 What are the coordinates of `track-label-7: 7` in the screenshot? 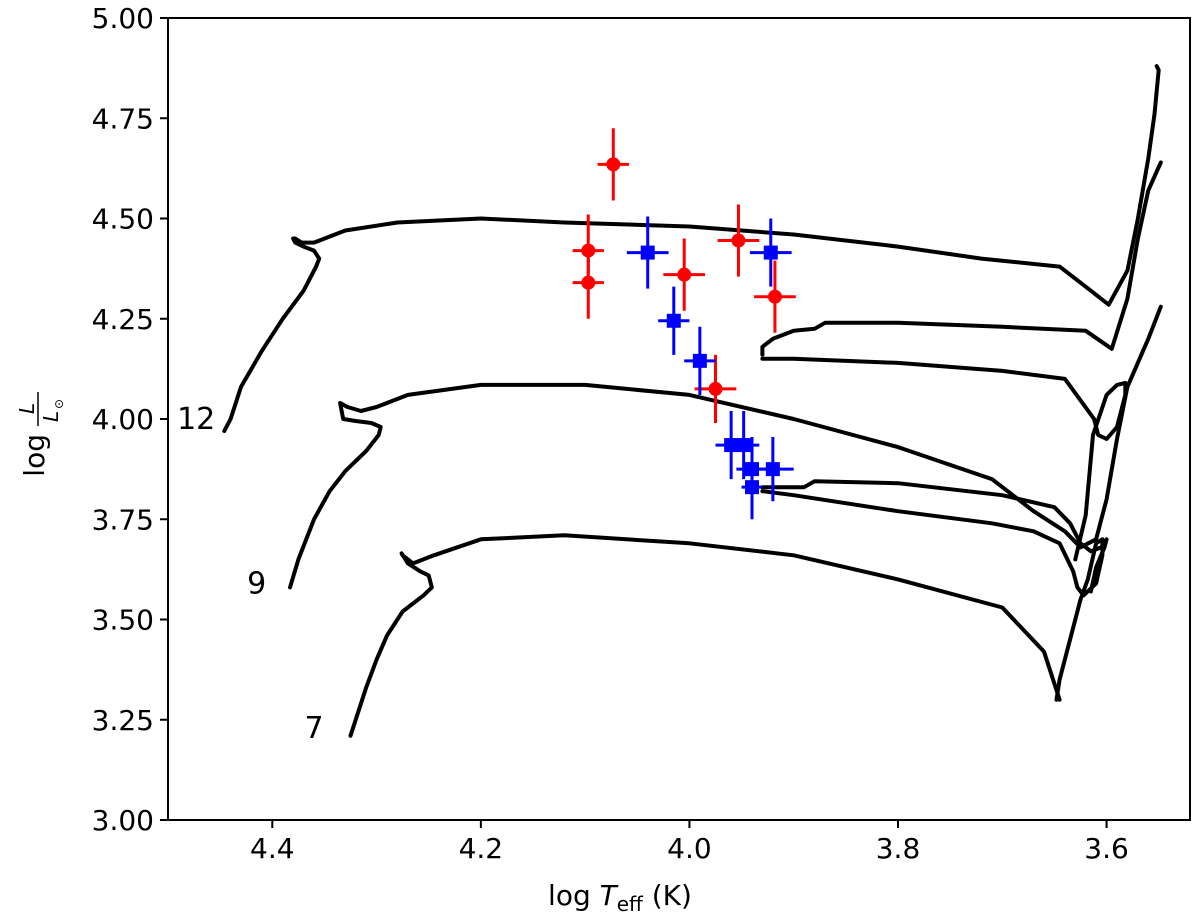 It's located at (313, 728).